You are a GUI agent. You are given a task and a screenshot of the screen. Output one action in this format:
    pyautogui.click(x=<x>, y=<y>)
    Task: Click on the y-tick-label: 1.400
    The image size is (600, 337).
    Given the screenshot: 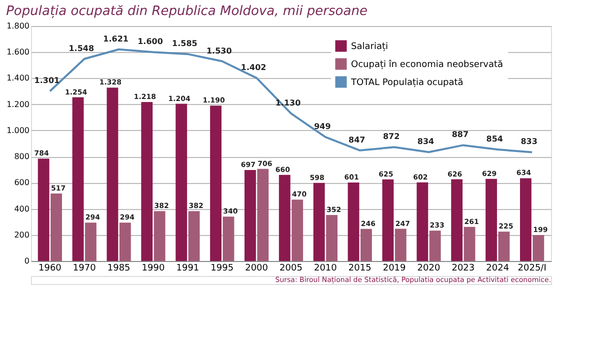 What is the action you would take?
    pyautogui.click(x=18, y=78)
    